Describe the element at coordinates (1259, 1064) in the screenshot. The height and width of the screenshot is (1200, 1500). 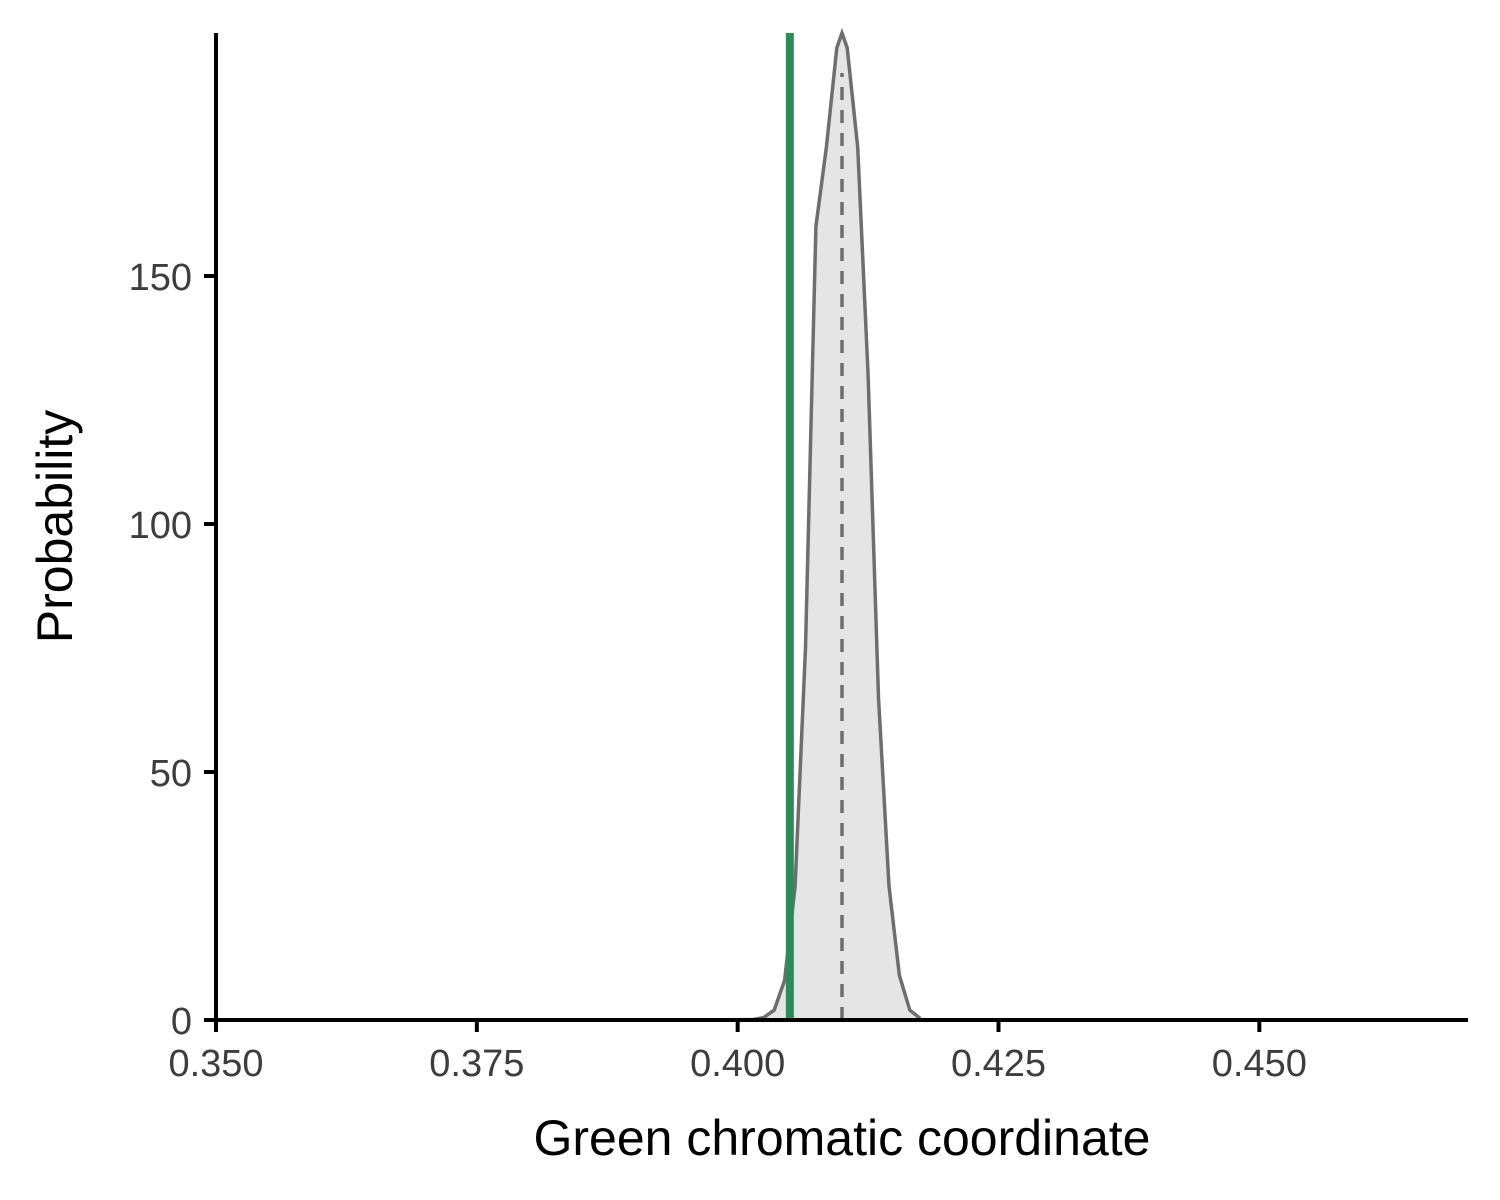
I see `x-tick-label: 0.450` at that location.